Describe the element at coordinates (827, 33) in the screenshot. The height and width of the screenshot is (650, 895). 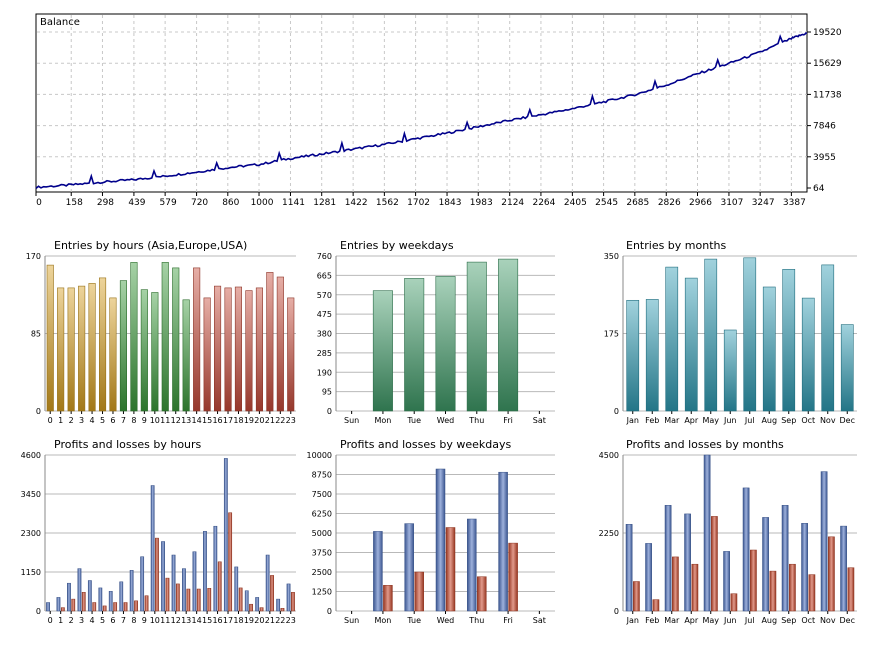
I see `balance-y-tick-label: 19520` at that location.